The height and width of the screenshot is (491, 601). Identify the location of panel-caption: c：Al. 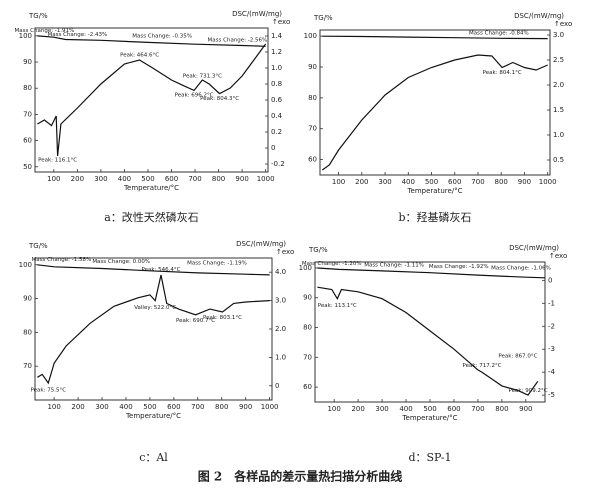
(153, 457).